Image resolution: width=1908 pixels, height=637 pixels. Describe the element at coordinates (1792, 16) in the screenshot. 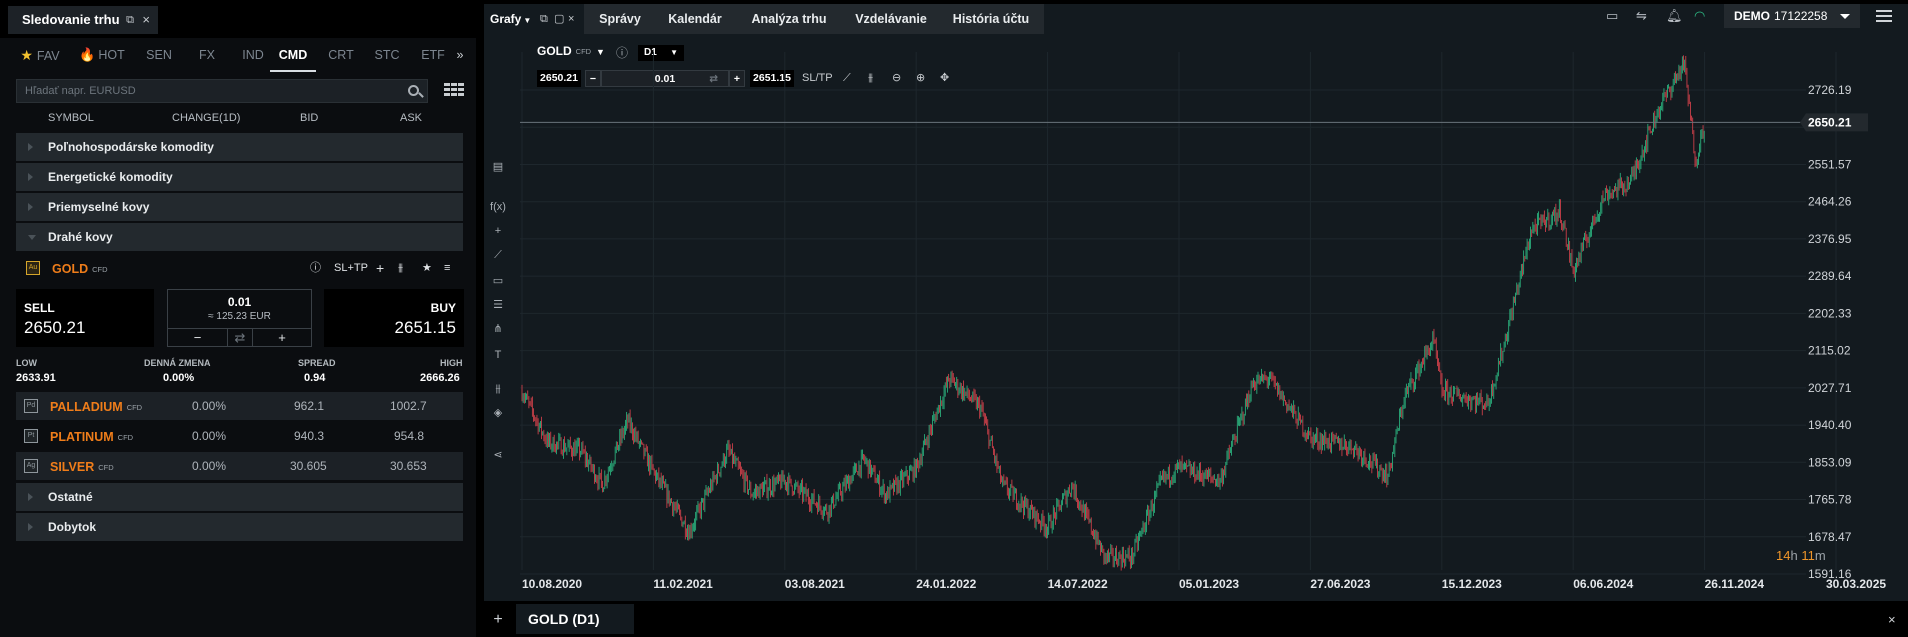

I see `account-selector: DEMO 17122258` at that location.